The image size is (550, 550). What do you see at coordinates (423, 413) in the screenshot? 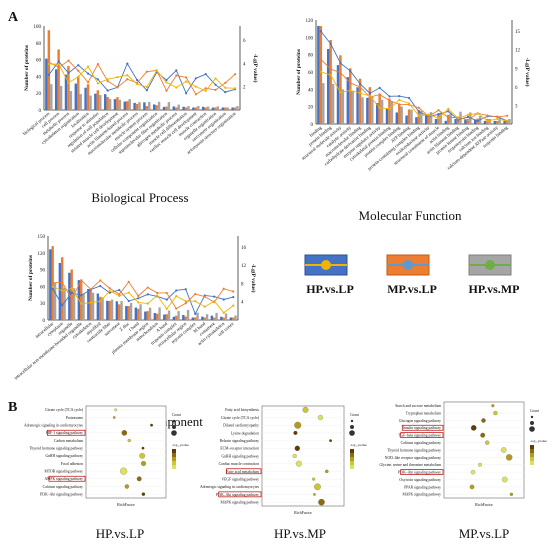
I see `pathway-label: Tryptophan metabolism` at bounding box center [423, 413].